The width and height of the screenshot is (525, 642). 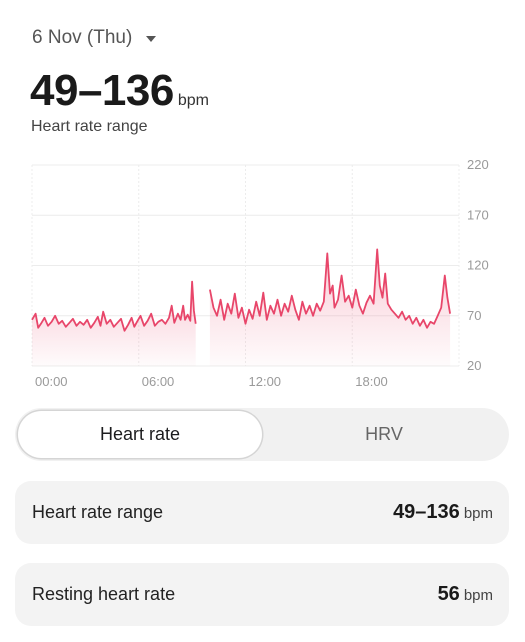 What do you see at coordinates (474, 365) in the screenshot?
I see `y-tick-label: 20` at bounding box center [474, 365].